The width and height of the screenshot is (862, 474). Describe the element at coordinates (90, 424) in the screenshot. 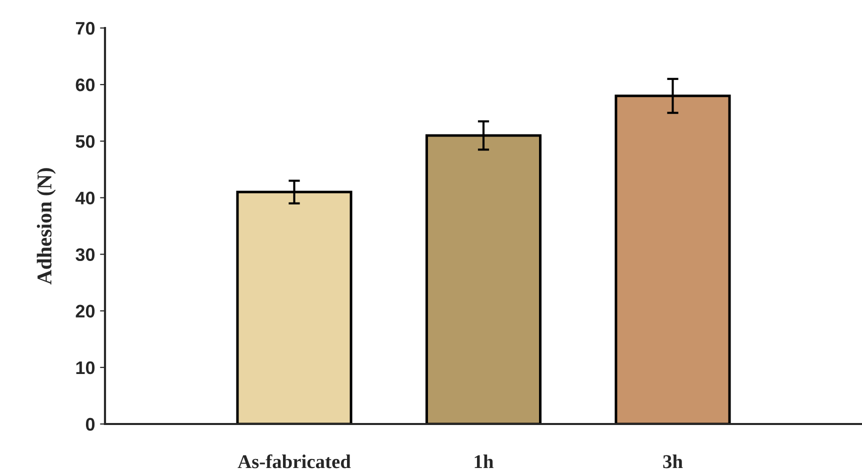

I see `y-tick-label: 0` at that location.